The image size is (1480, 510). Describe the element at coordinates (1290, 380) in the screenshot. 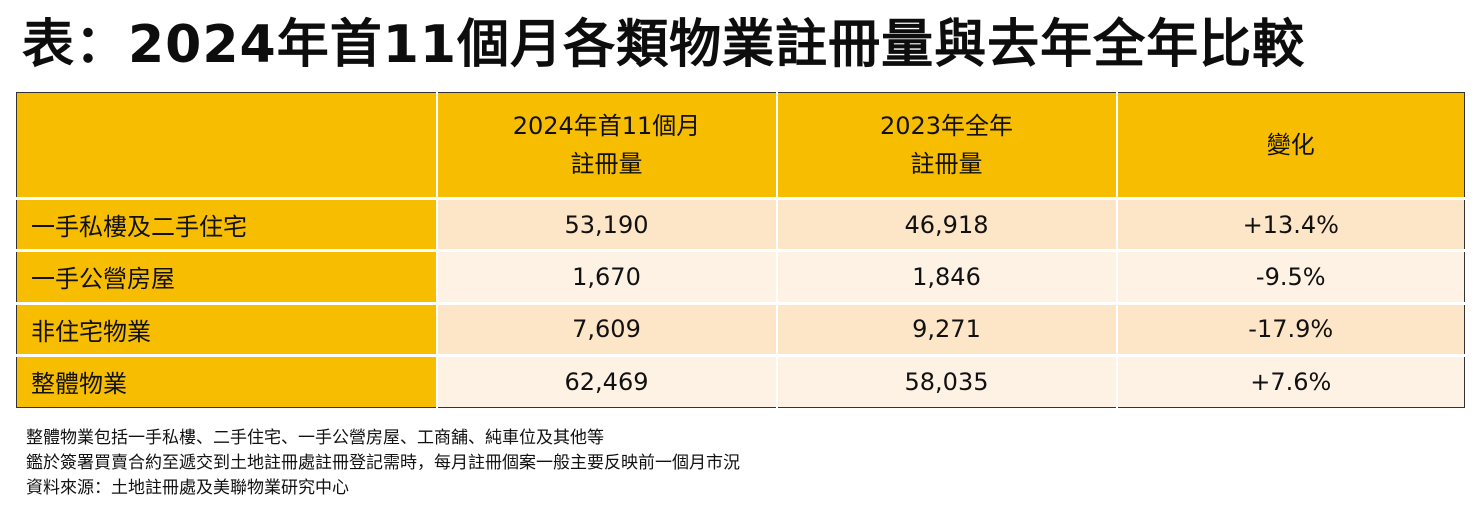

I see `cell-change-value: +7.6%` at that location.